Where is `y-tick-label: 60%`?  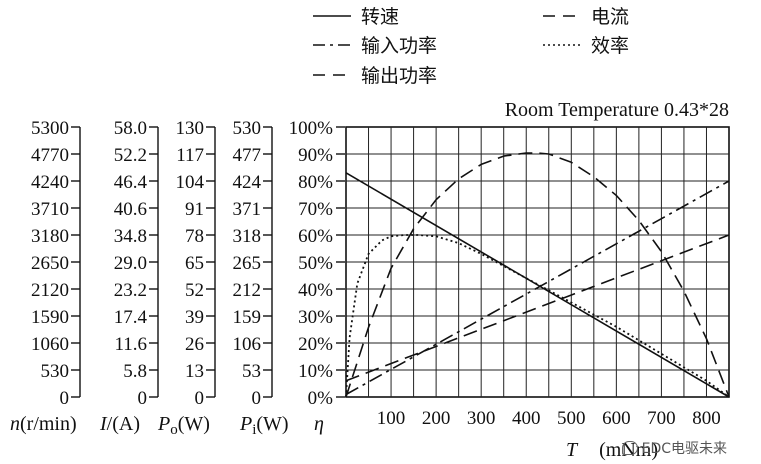 y-tick-label: 60% is located at coordinates (315, 236).